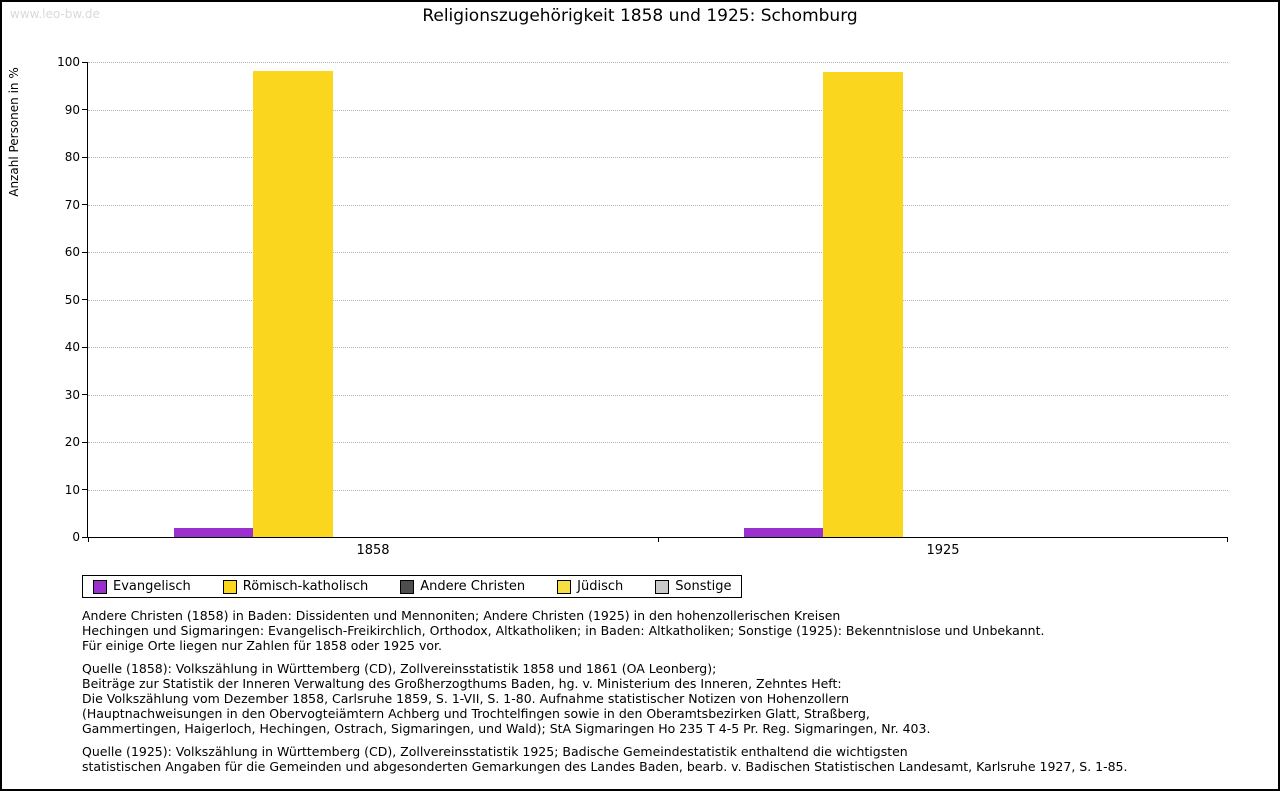 Image resolution: width=1280 pixels, height=791 pixels. What do you see at coordinates (305, 586) in the screenshot?
I see `legend-label-r-misch-katholisch: Römisch-katholisch` at bounding box center [305, 586].